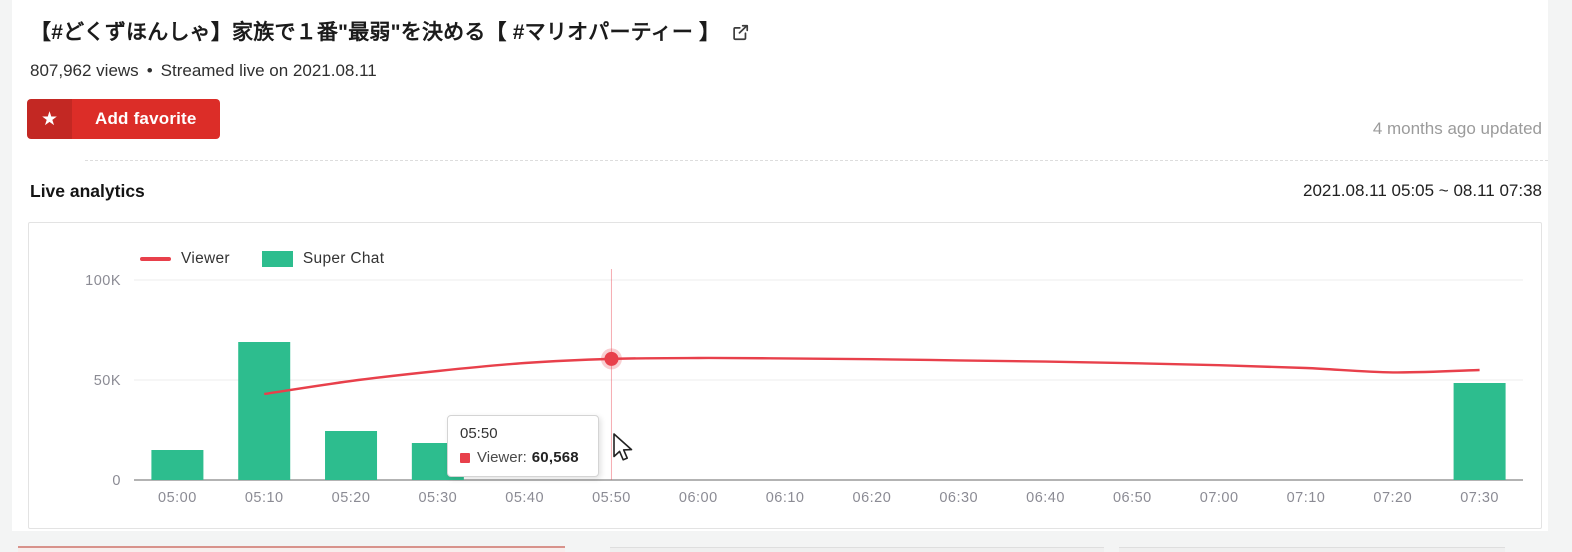 Image resolution: width=1572 pixels, height=552 pixels. What do you see at coordinates (1045, 498) in the screenshot?
I see `x-axis-label: 06:40` at bounding box center [1045, 498].